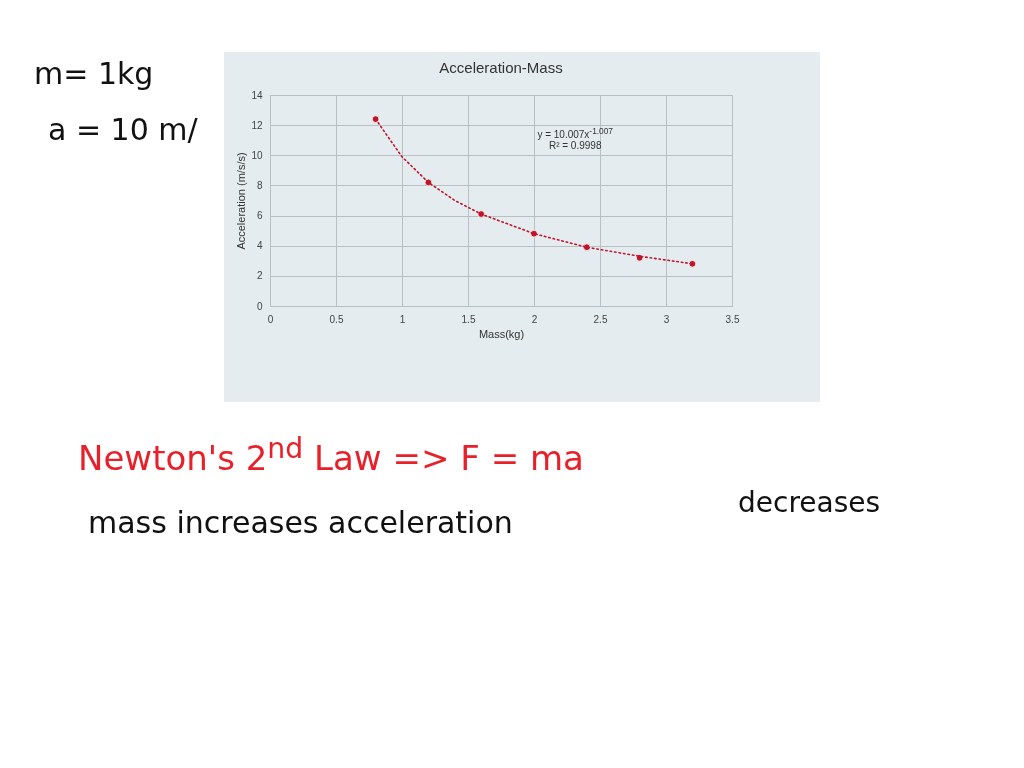  Describe the element at coordinates (257, 125) in the screenshot. I see `y-tick-label: 12` at that location.